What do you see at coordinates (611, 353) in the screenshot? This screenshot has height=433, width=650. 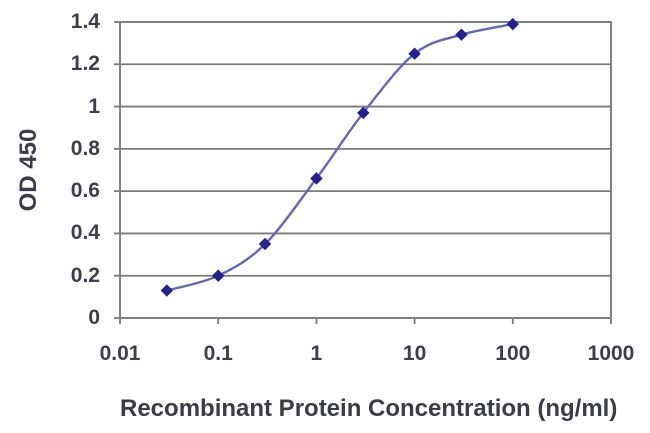 I see `x-tick-label: 1000` at bounding box center [611, 353].